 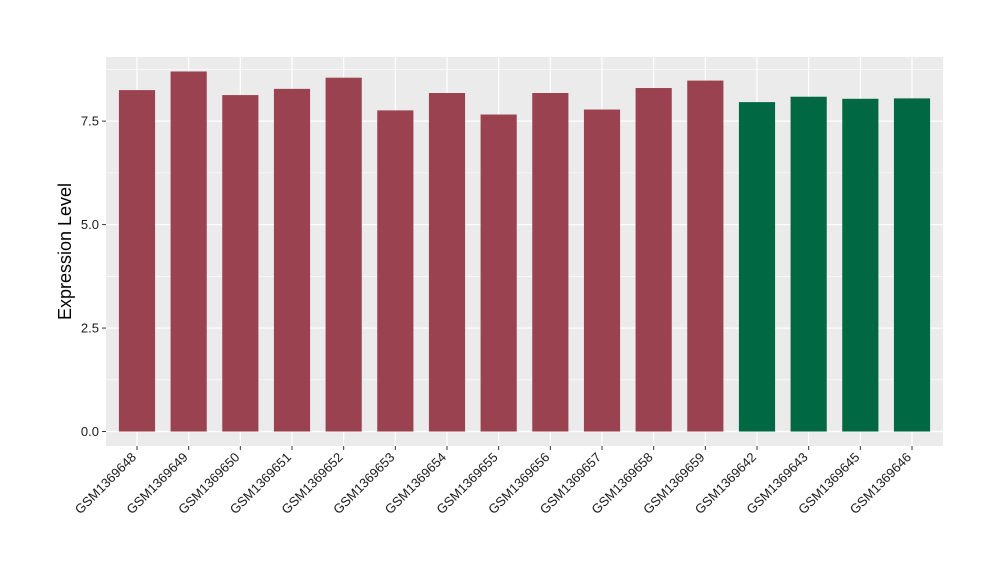 What do you see at coordinates (912, 265) in the screenshot?
I see `bar-GSM1369646` at bounding box center [912, 265].